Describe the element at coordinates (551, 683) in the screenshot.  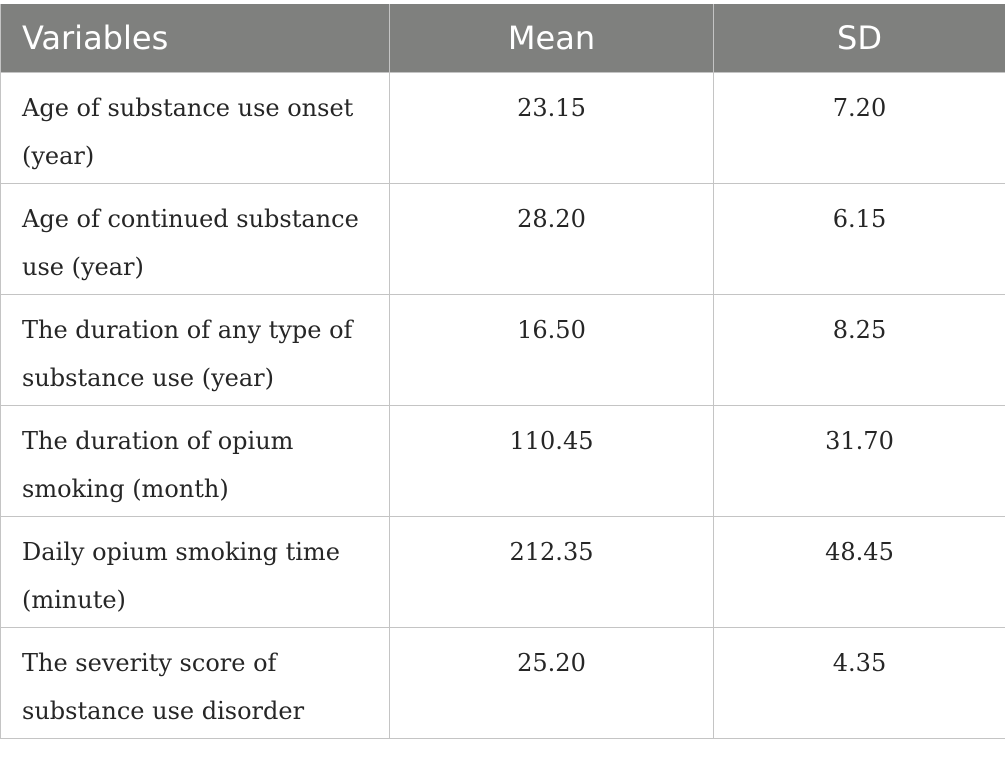
I see `mean-cell: 25.20` at that location.